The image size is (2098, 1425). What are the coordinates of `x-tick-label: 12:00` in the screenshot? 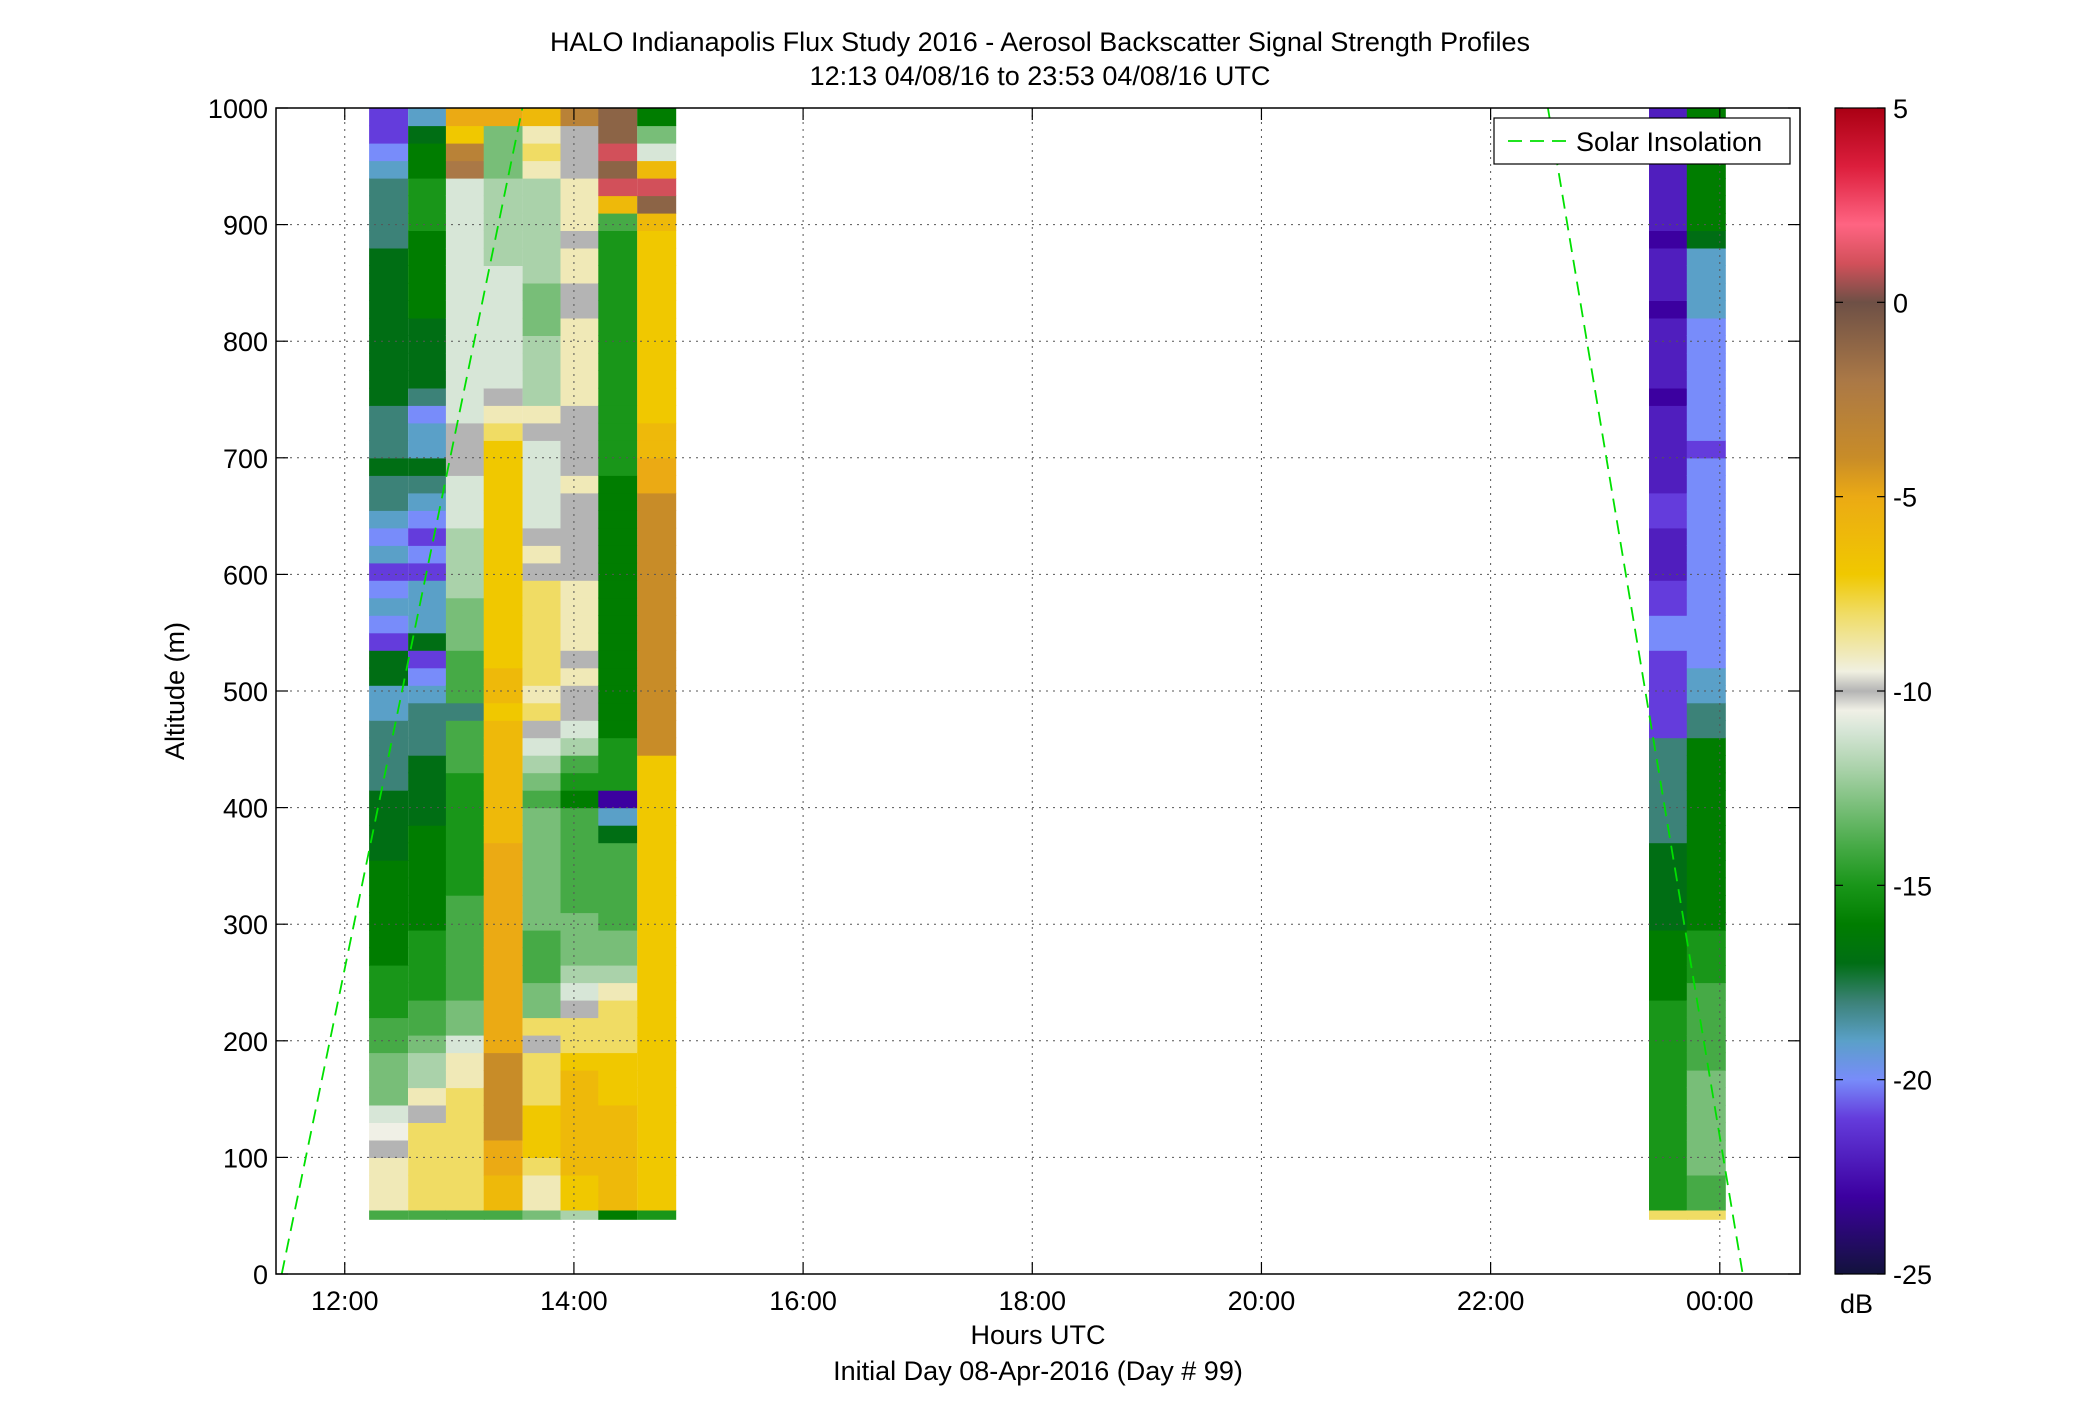 It's located at (345, 1301).